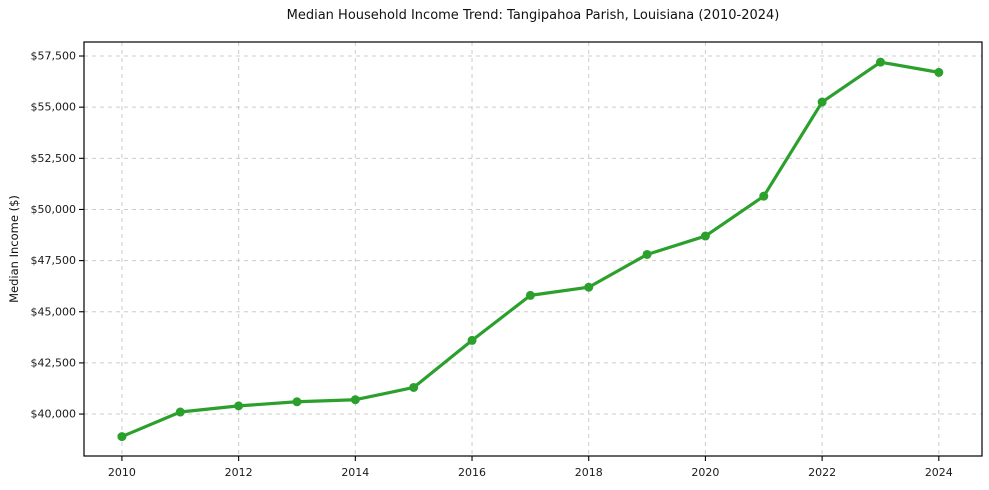  Describe the element at coordinates (122, 437) in the screenshot. I see `data-point-2010` at that location.